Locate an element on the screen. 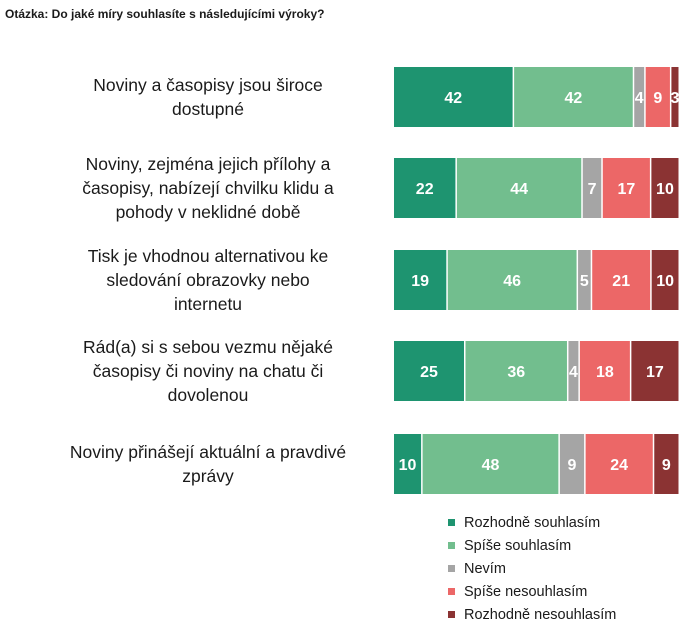 The height and width of the screenshot is (634, 700). category-label-line: internetu is located at coordinates (208, 304).